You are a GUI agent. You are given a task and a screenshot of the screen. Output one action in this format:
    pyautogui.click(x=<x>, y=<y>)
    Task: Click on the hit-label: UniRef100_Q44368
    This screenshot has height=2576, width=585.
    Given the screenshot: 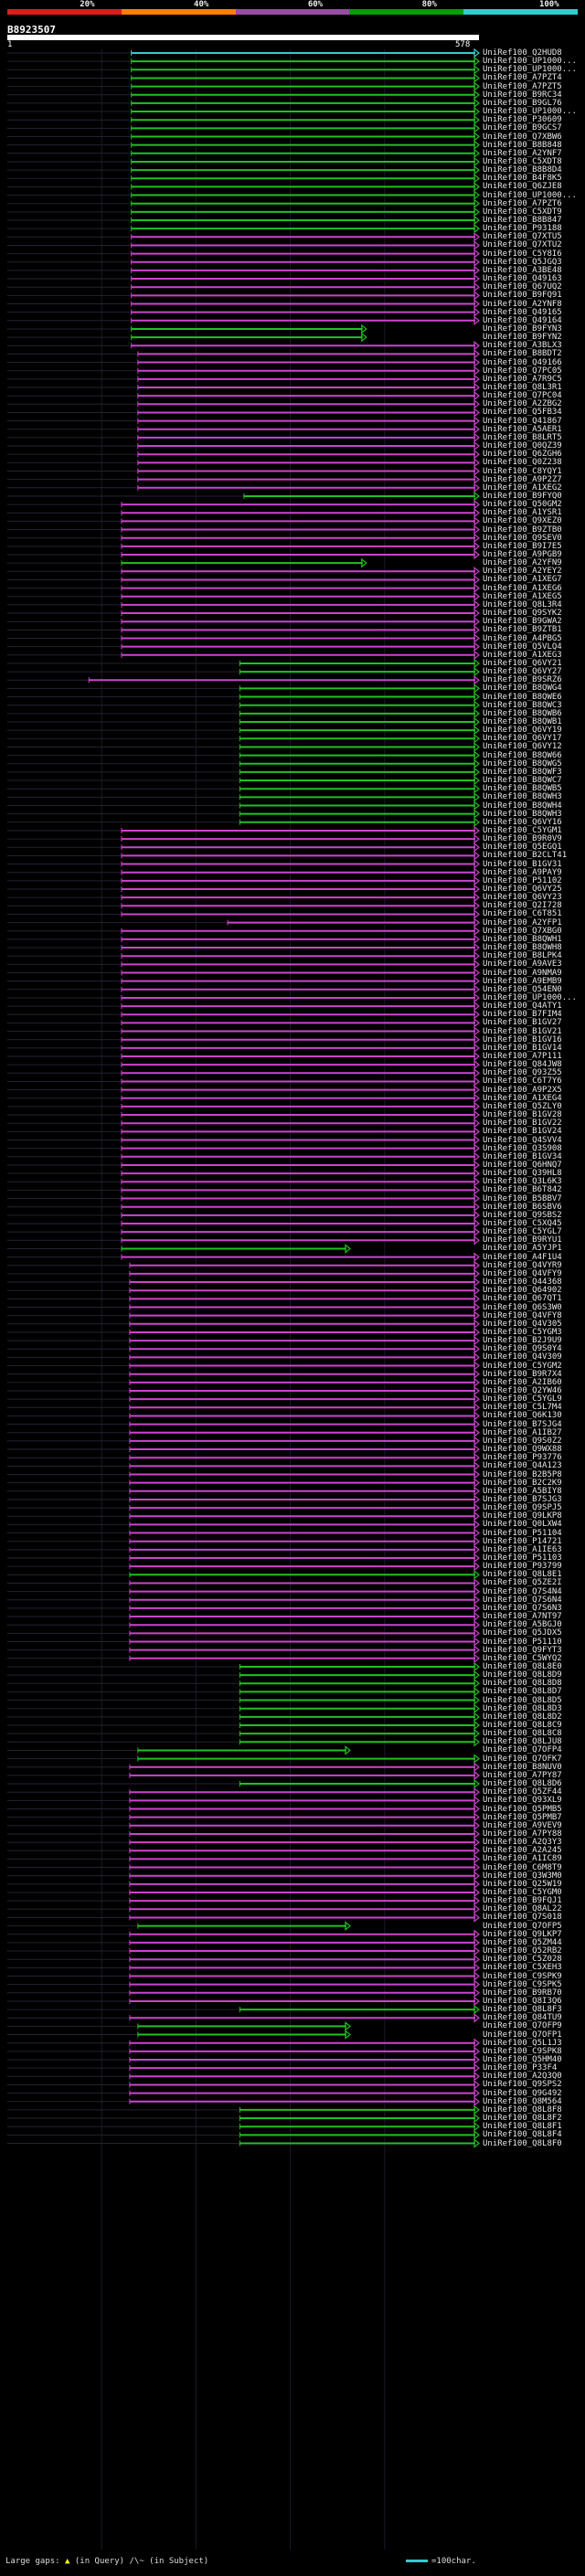 What is the action you would take?
    pyautogui.click(x=522, y=1282)
    